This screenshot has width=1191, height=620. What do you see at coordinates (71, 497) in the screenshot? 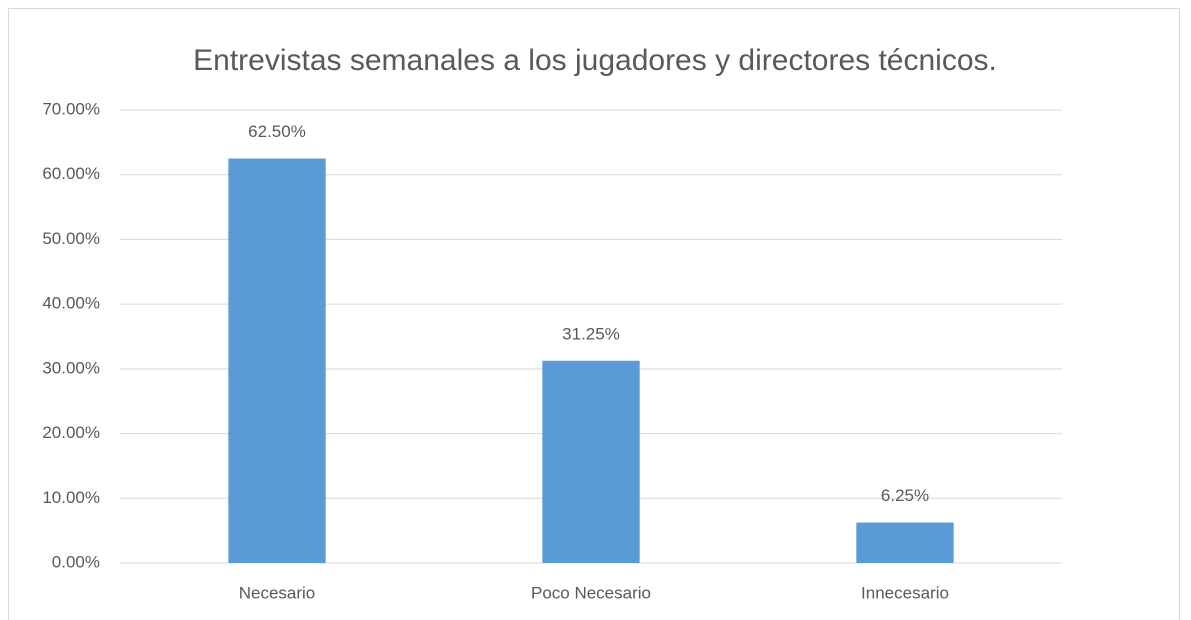
I see `y-tick-label: 10.00%` at bounding box center [71, 497].